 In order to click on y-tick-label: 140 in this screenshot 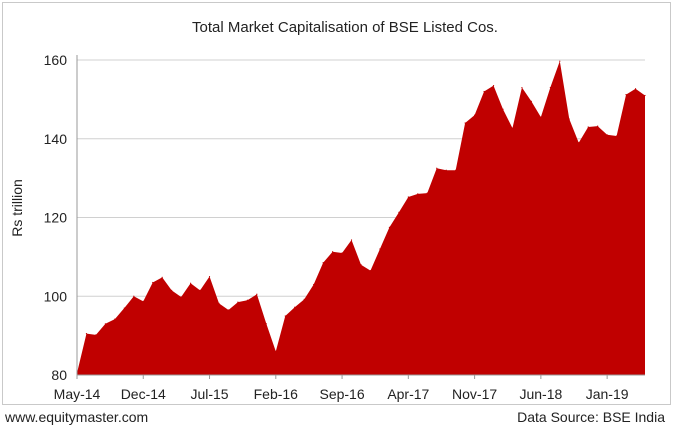, I will do `click(56, 139)`.